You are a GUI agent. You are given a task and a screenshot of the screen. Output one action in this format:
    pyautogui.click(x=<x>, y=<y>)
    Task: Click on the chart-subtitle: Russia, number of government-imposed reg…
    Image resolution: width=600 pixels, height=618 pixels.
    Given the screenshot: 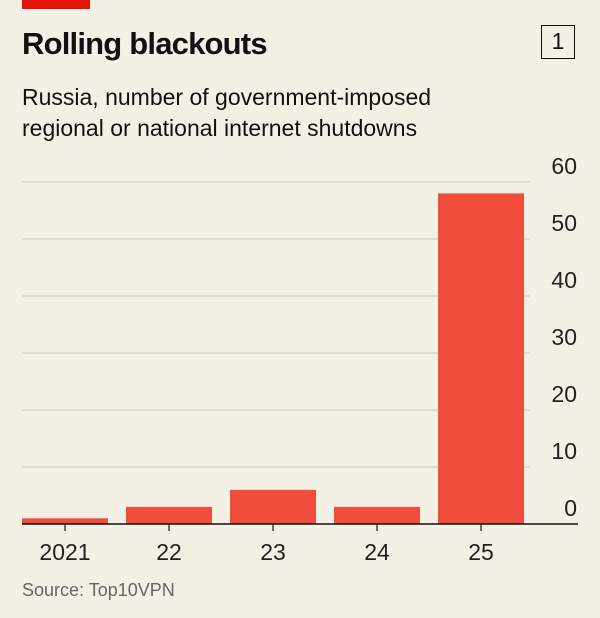 What is the action you would take?
    pyautogui.click(x=302, y=113)
    